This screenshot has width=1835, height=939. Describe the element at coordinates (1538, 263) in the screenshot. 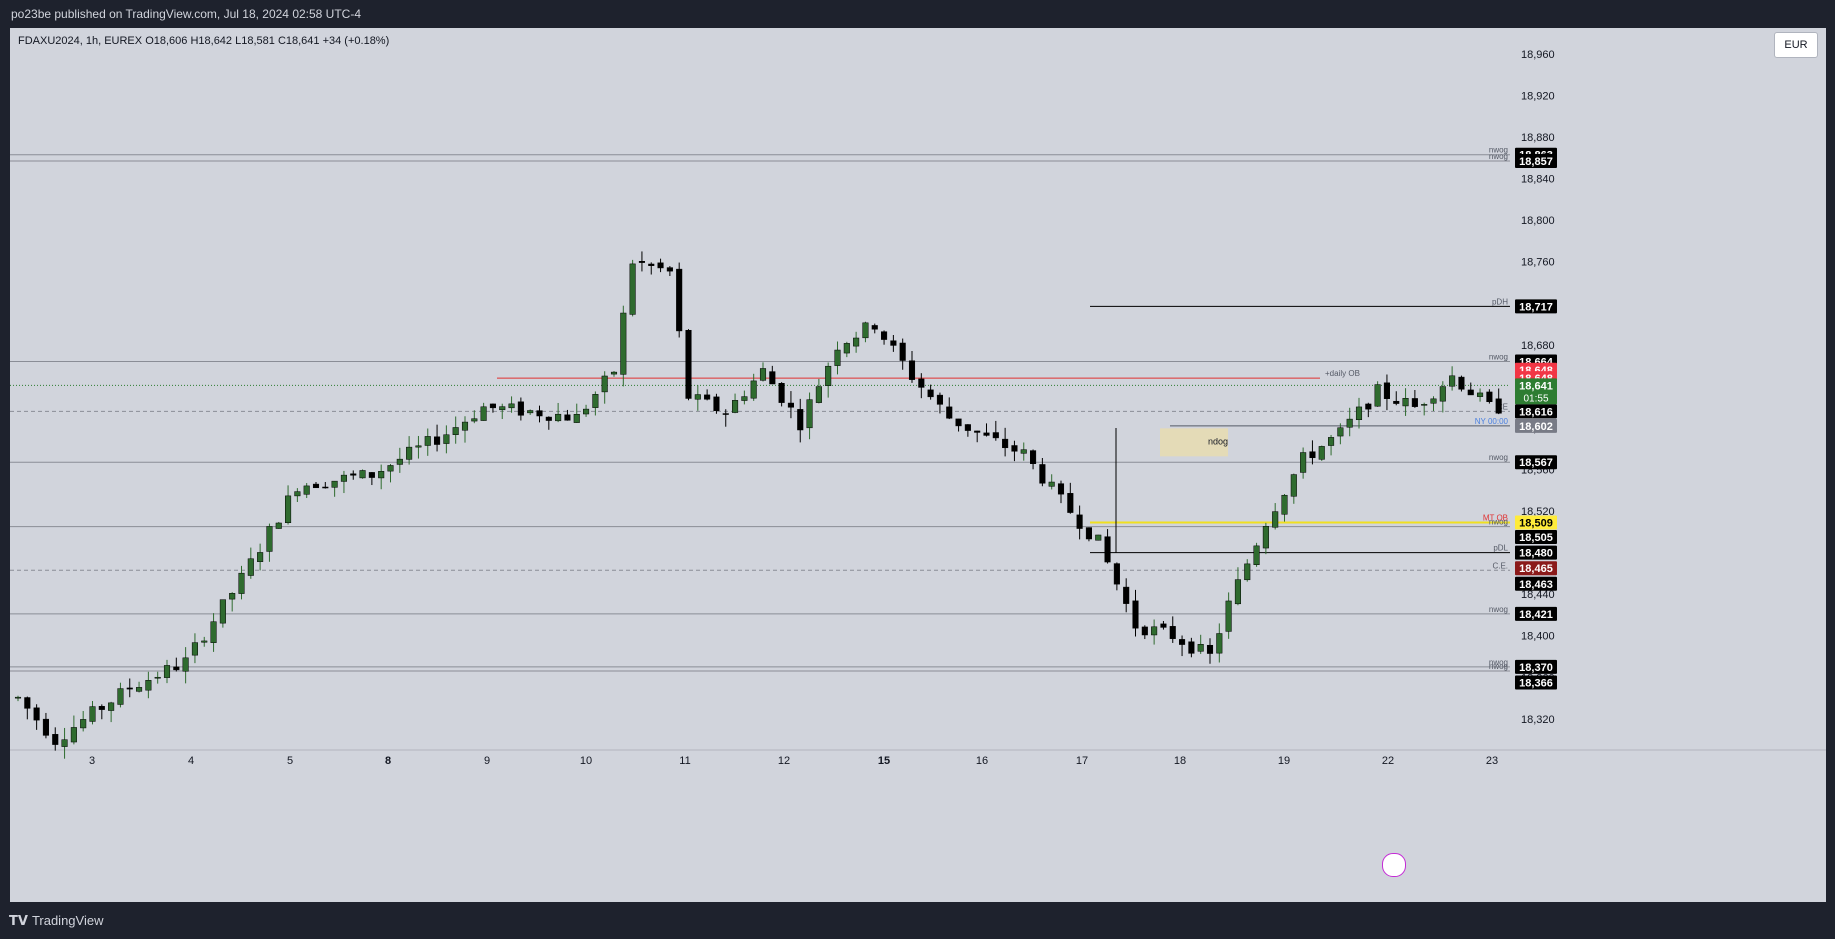

I see `y-tick-label: 18,760` at that location.